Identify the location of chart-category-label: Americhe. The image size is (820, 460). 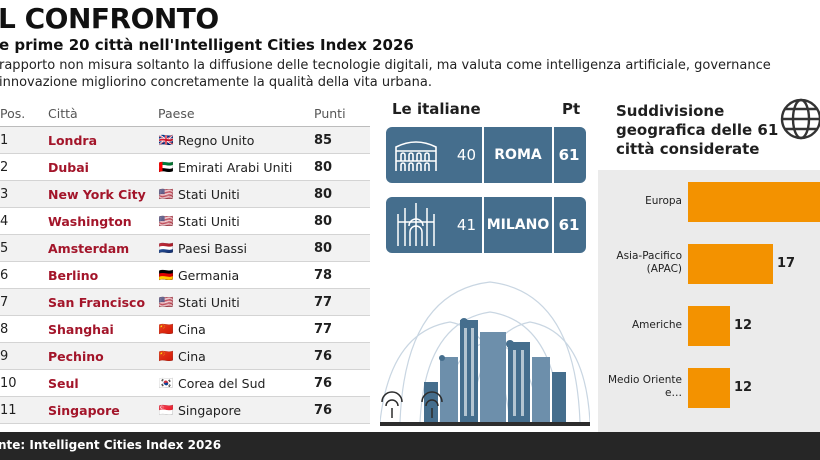
(657, 325).